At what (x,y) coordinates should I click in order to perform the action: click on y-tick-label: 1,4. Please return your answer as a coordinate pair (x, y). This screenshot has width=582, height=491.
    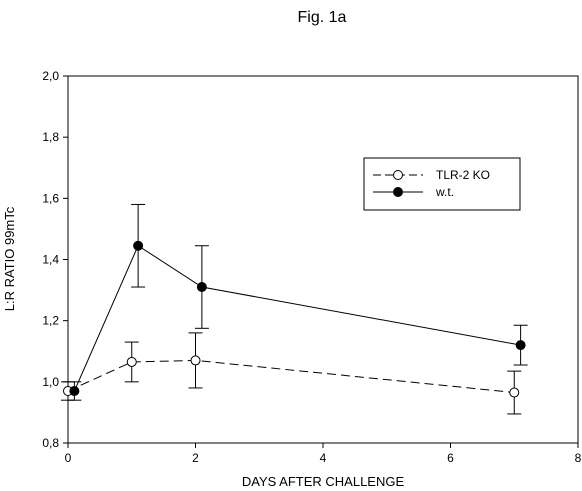
    Looking at the image, I should click on (50, 260).